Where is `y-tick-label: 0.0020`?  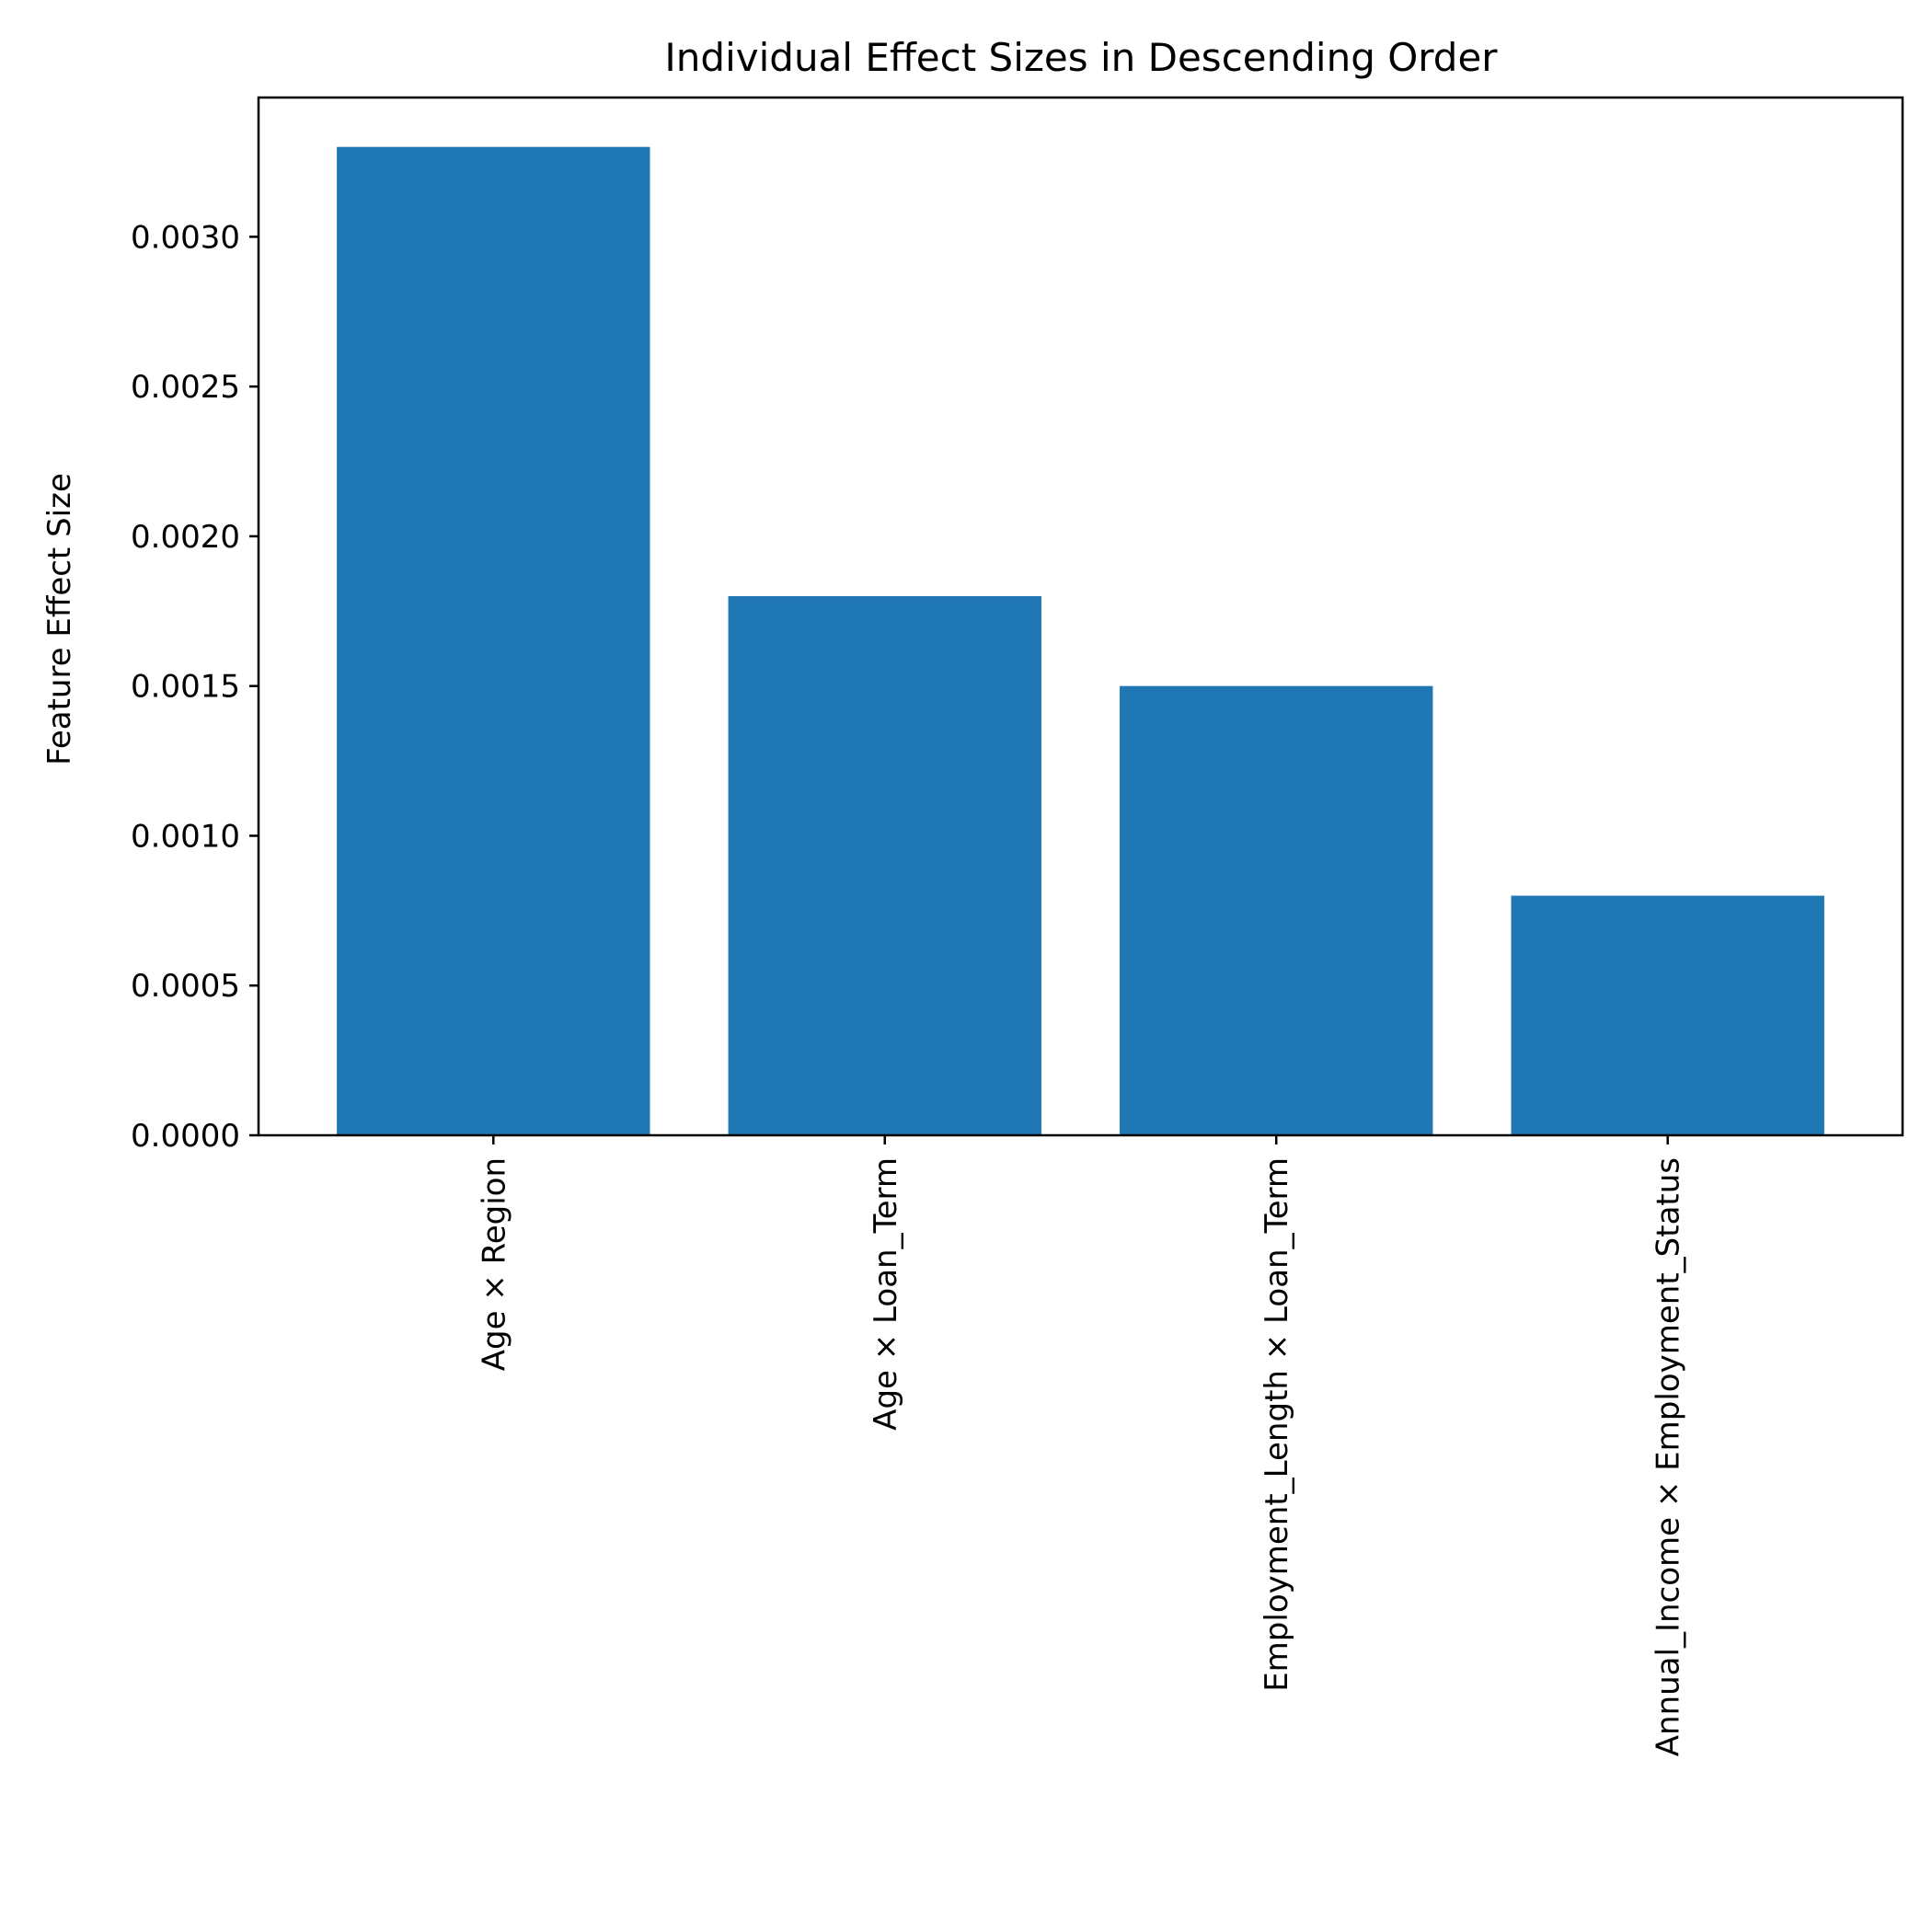
y-tick-label: 0.0020 is located at coordinates (185, 537).